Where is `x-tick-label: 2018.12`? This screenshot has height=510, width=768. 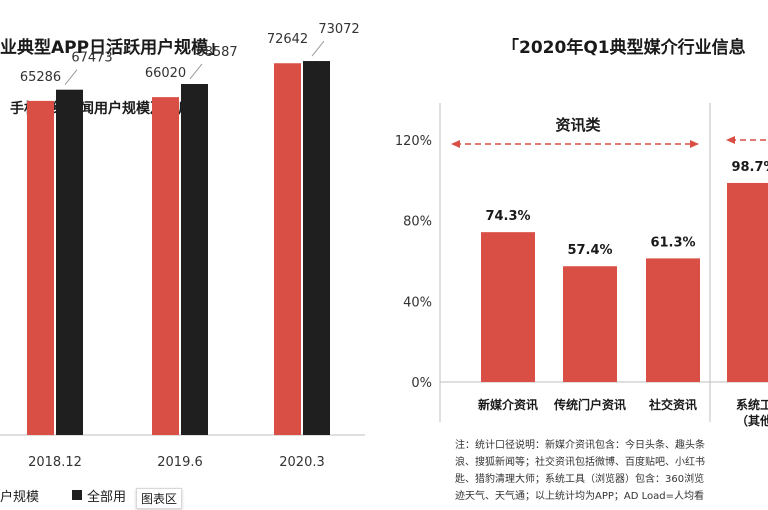
x-tick-label: 2018.12 is located at coordinates (55, 462).